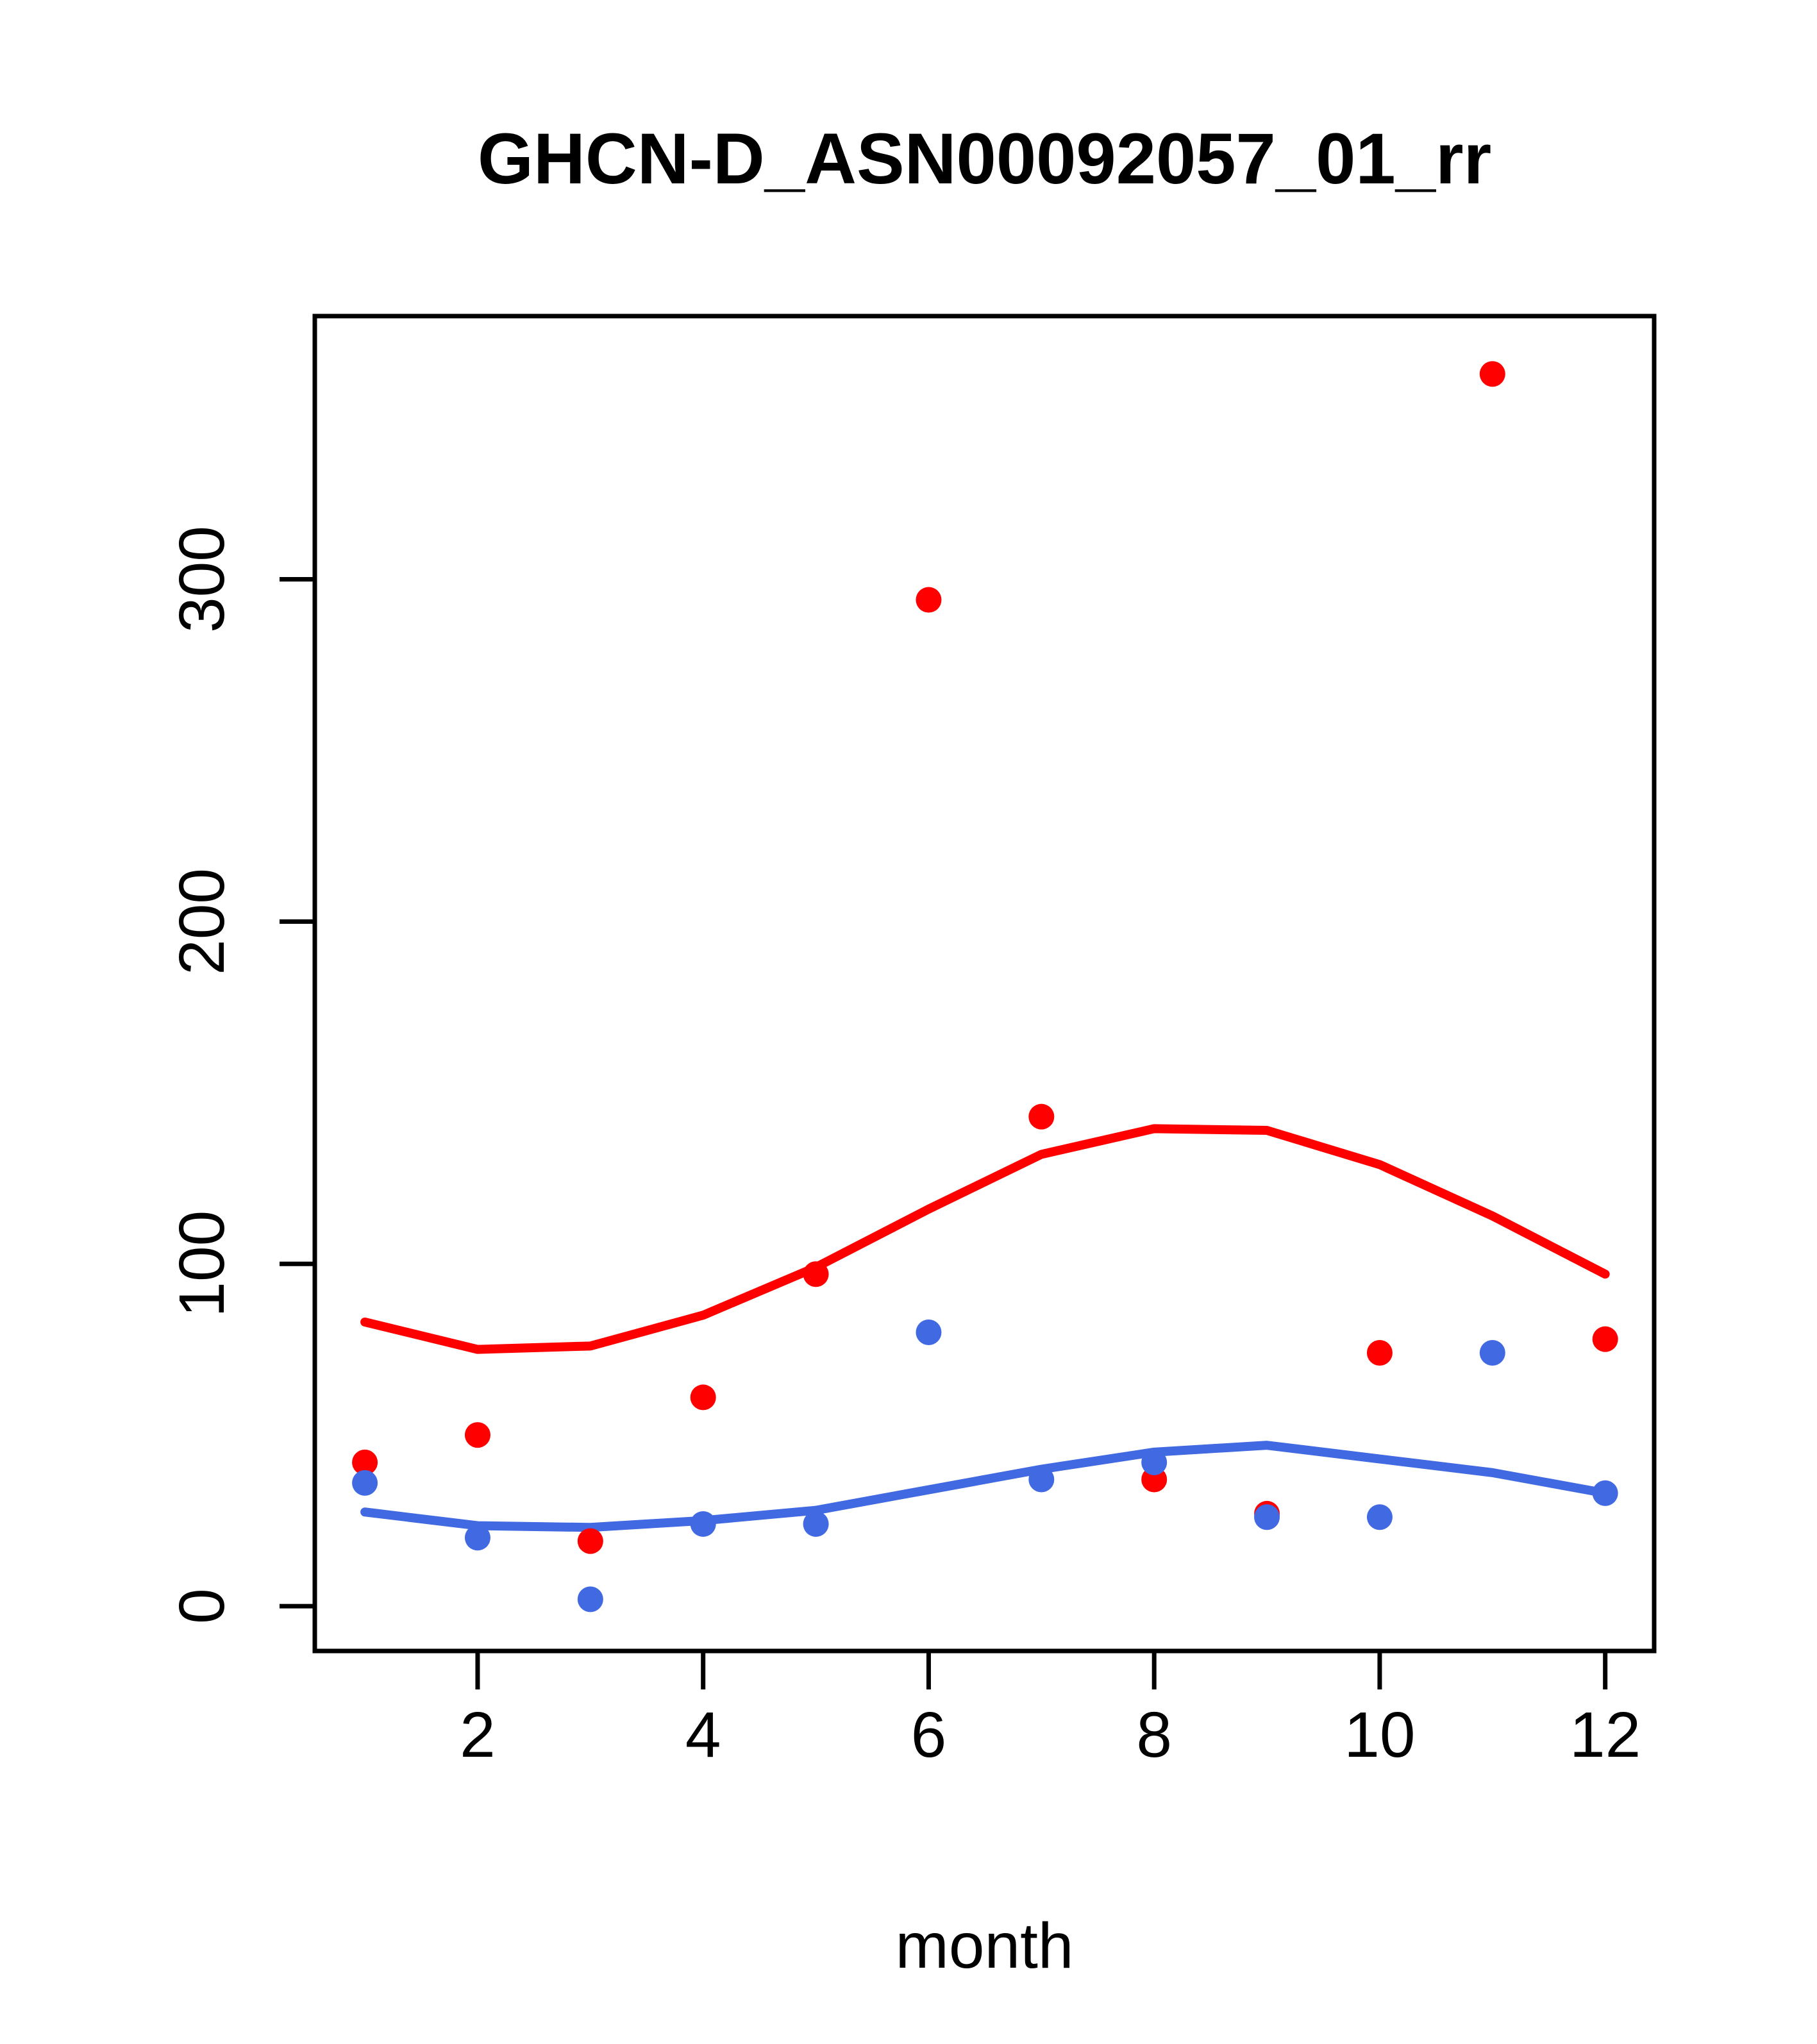 The width and height of the screenshot is (1817, 2044). Describe the element at coordinates (477, 1435) in the screenshot. I see `red-point-m2` at that location.